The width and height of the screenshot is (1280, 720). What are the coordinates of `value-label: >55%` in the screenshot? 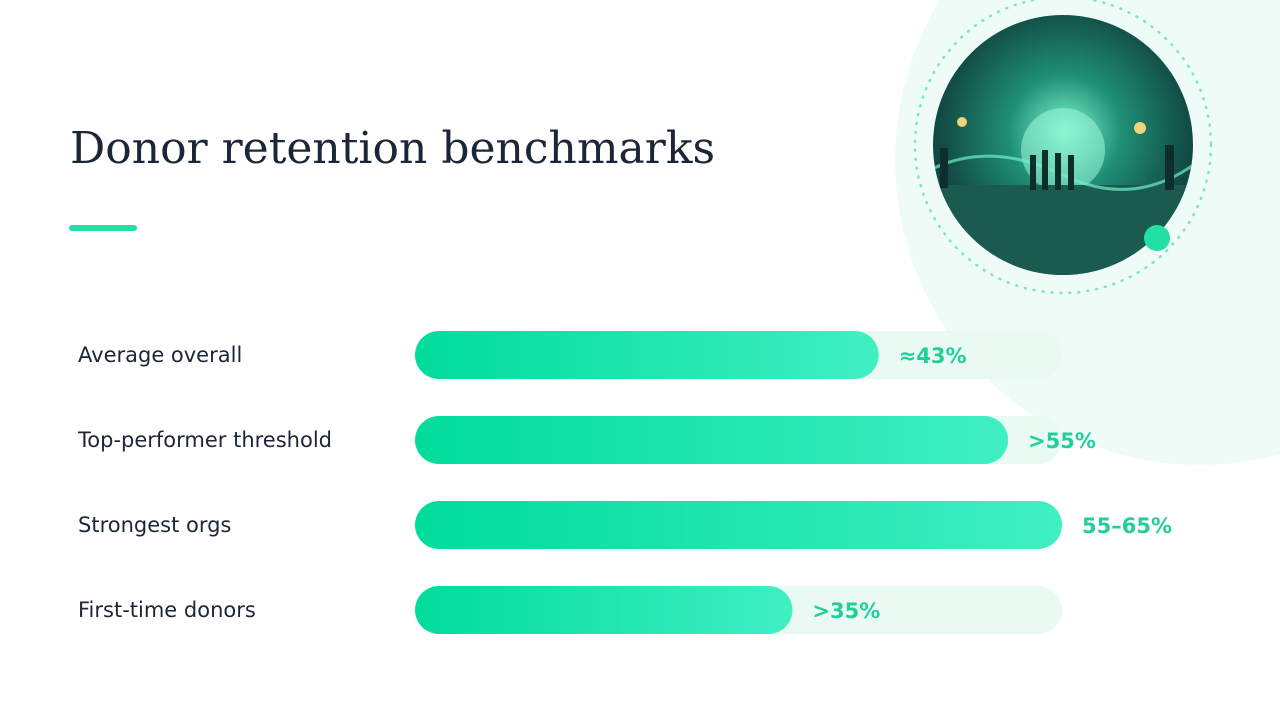 It's located at (1062, 441).